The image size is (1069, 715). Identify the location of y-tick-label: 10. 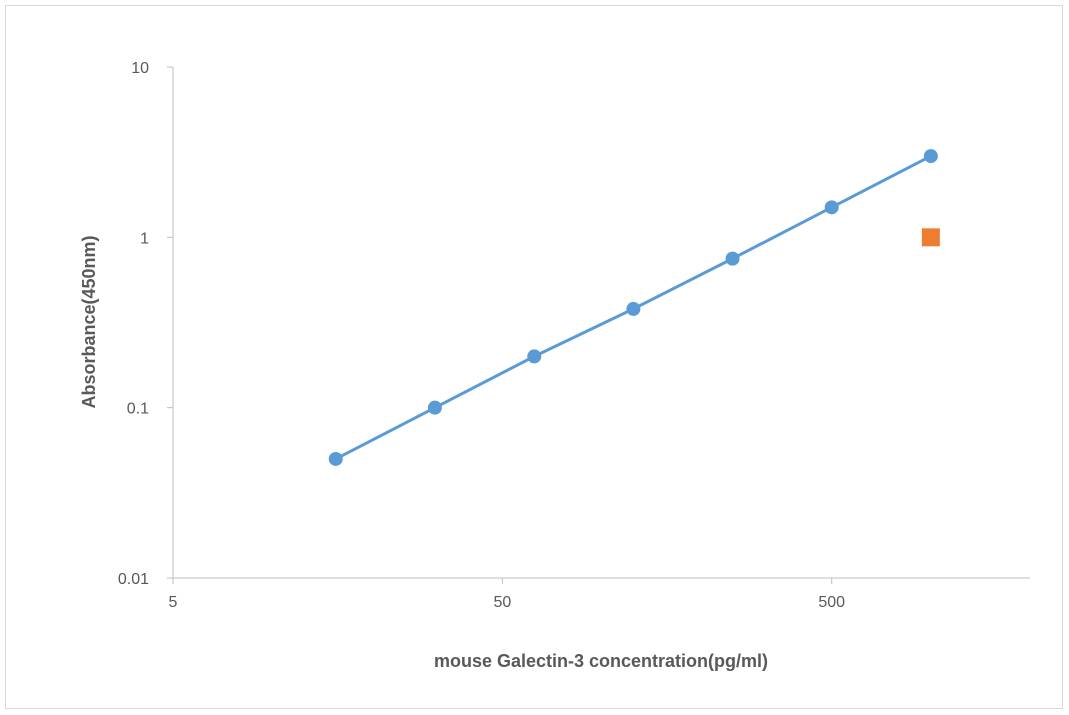
(140, 68).